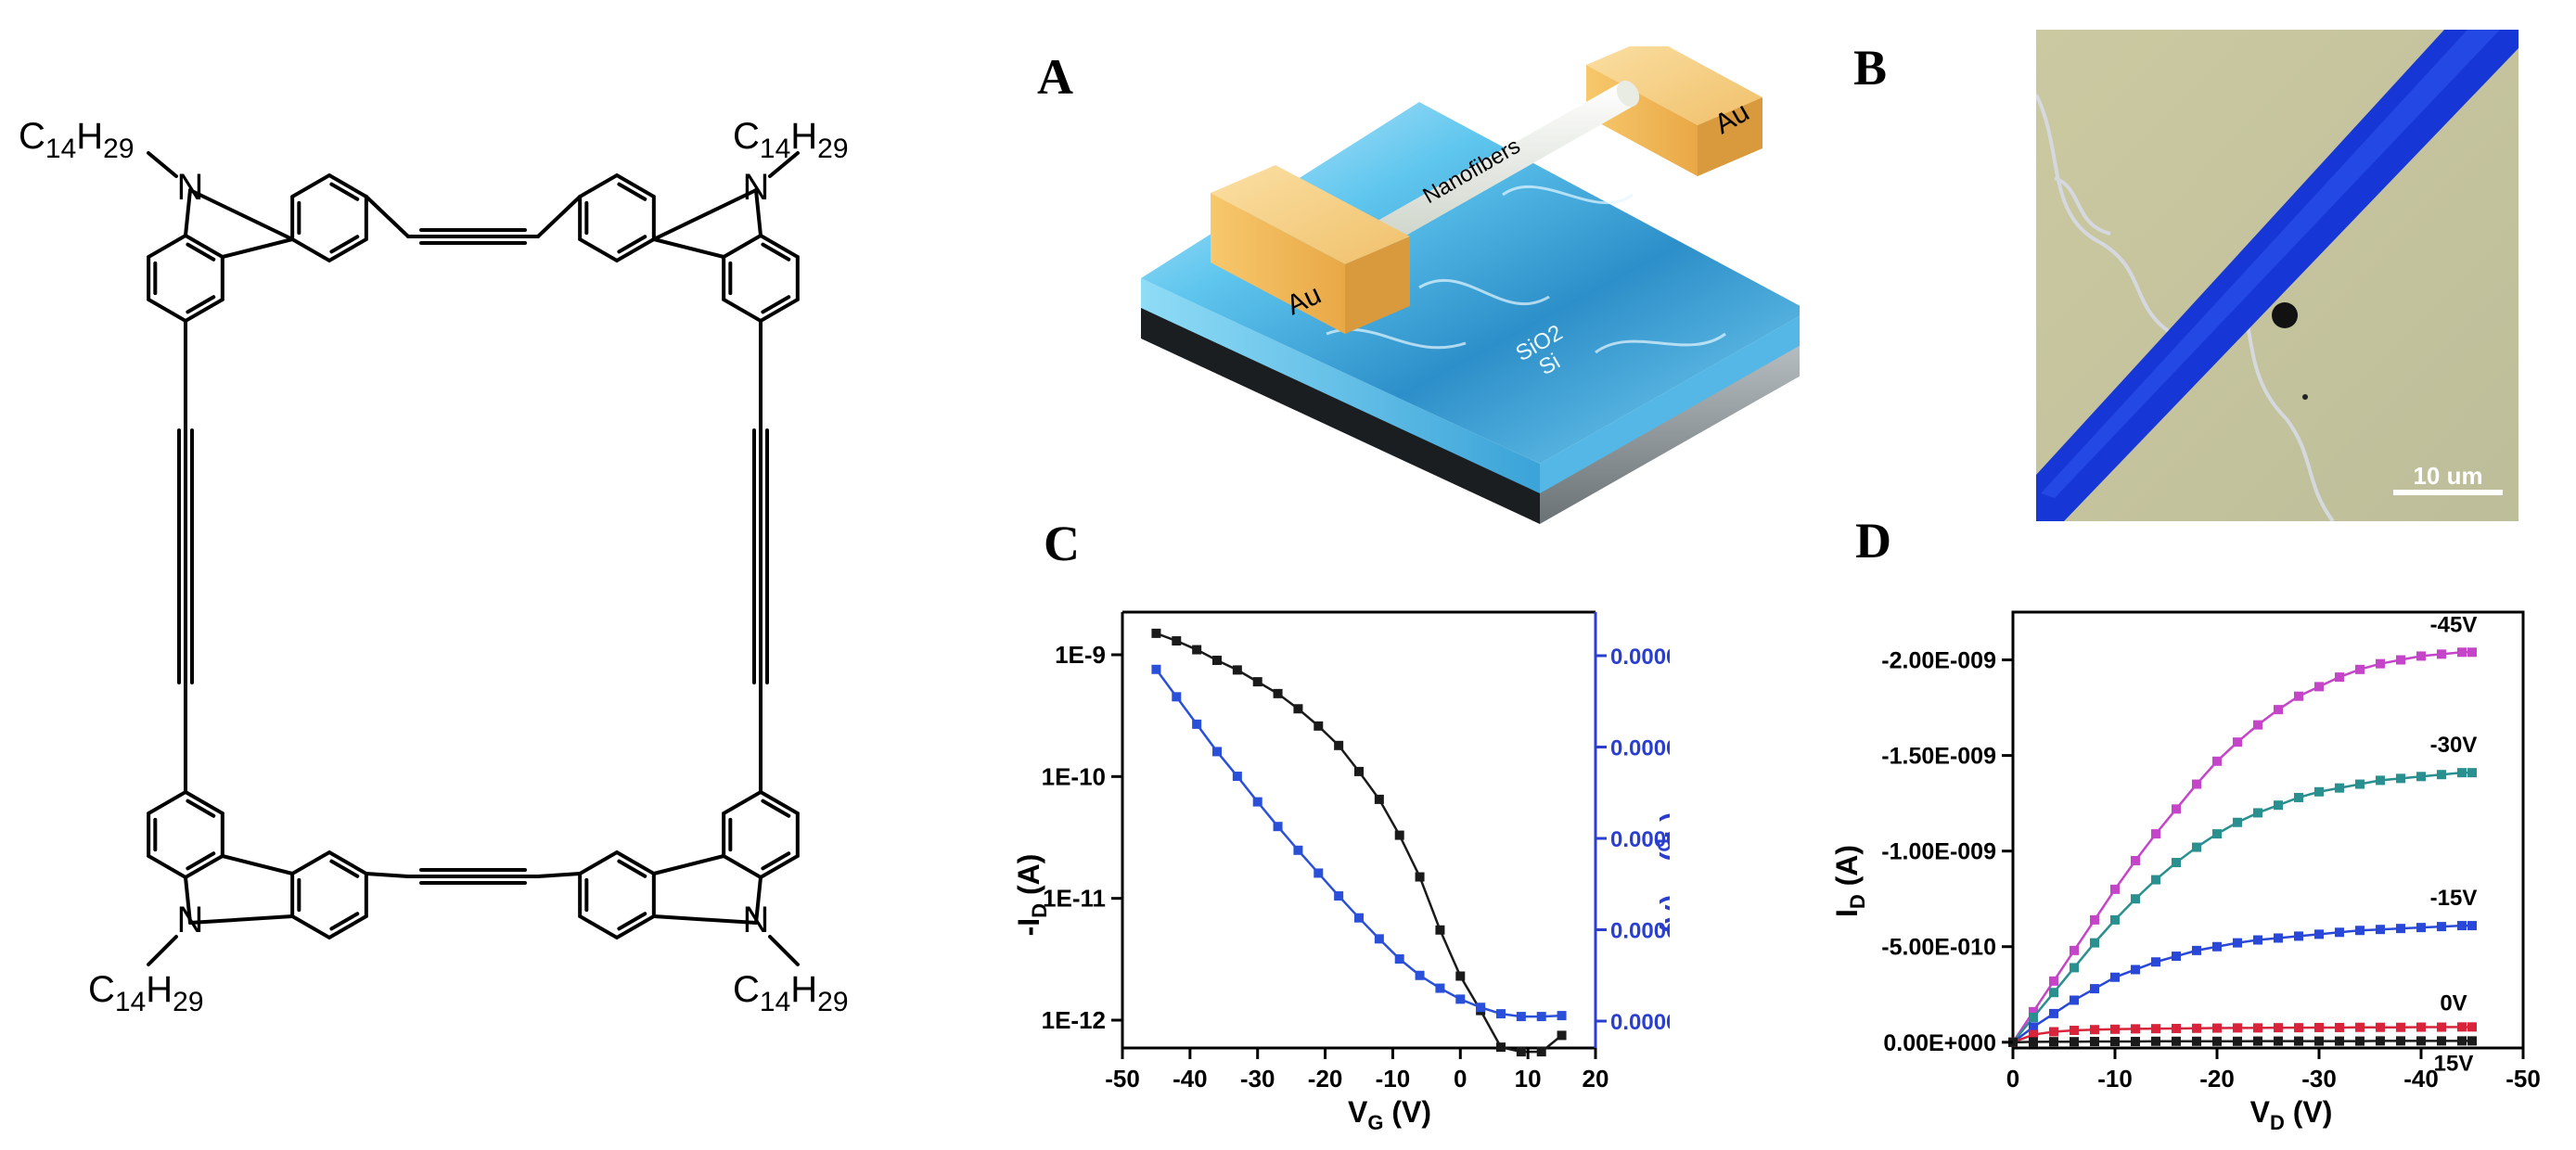  Describe the element at coordinates (2291, 1113) in the screenshot. I see `chart-d-xlabel: VD (V)` at that location.